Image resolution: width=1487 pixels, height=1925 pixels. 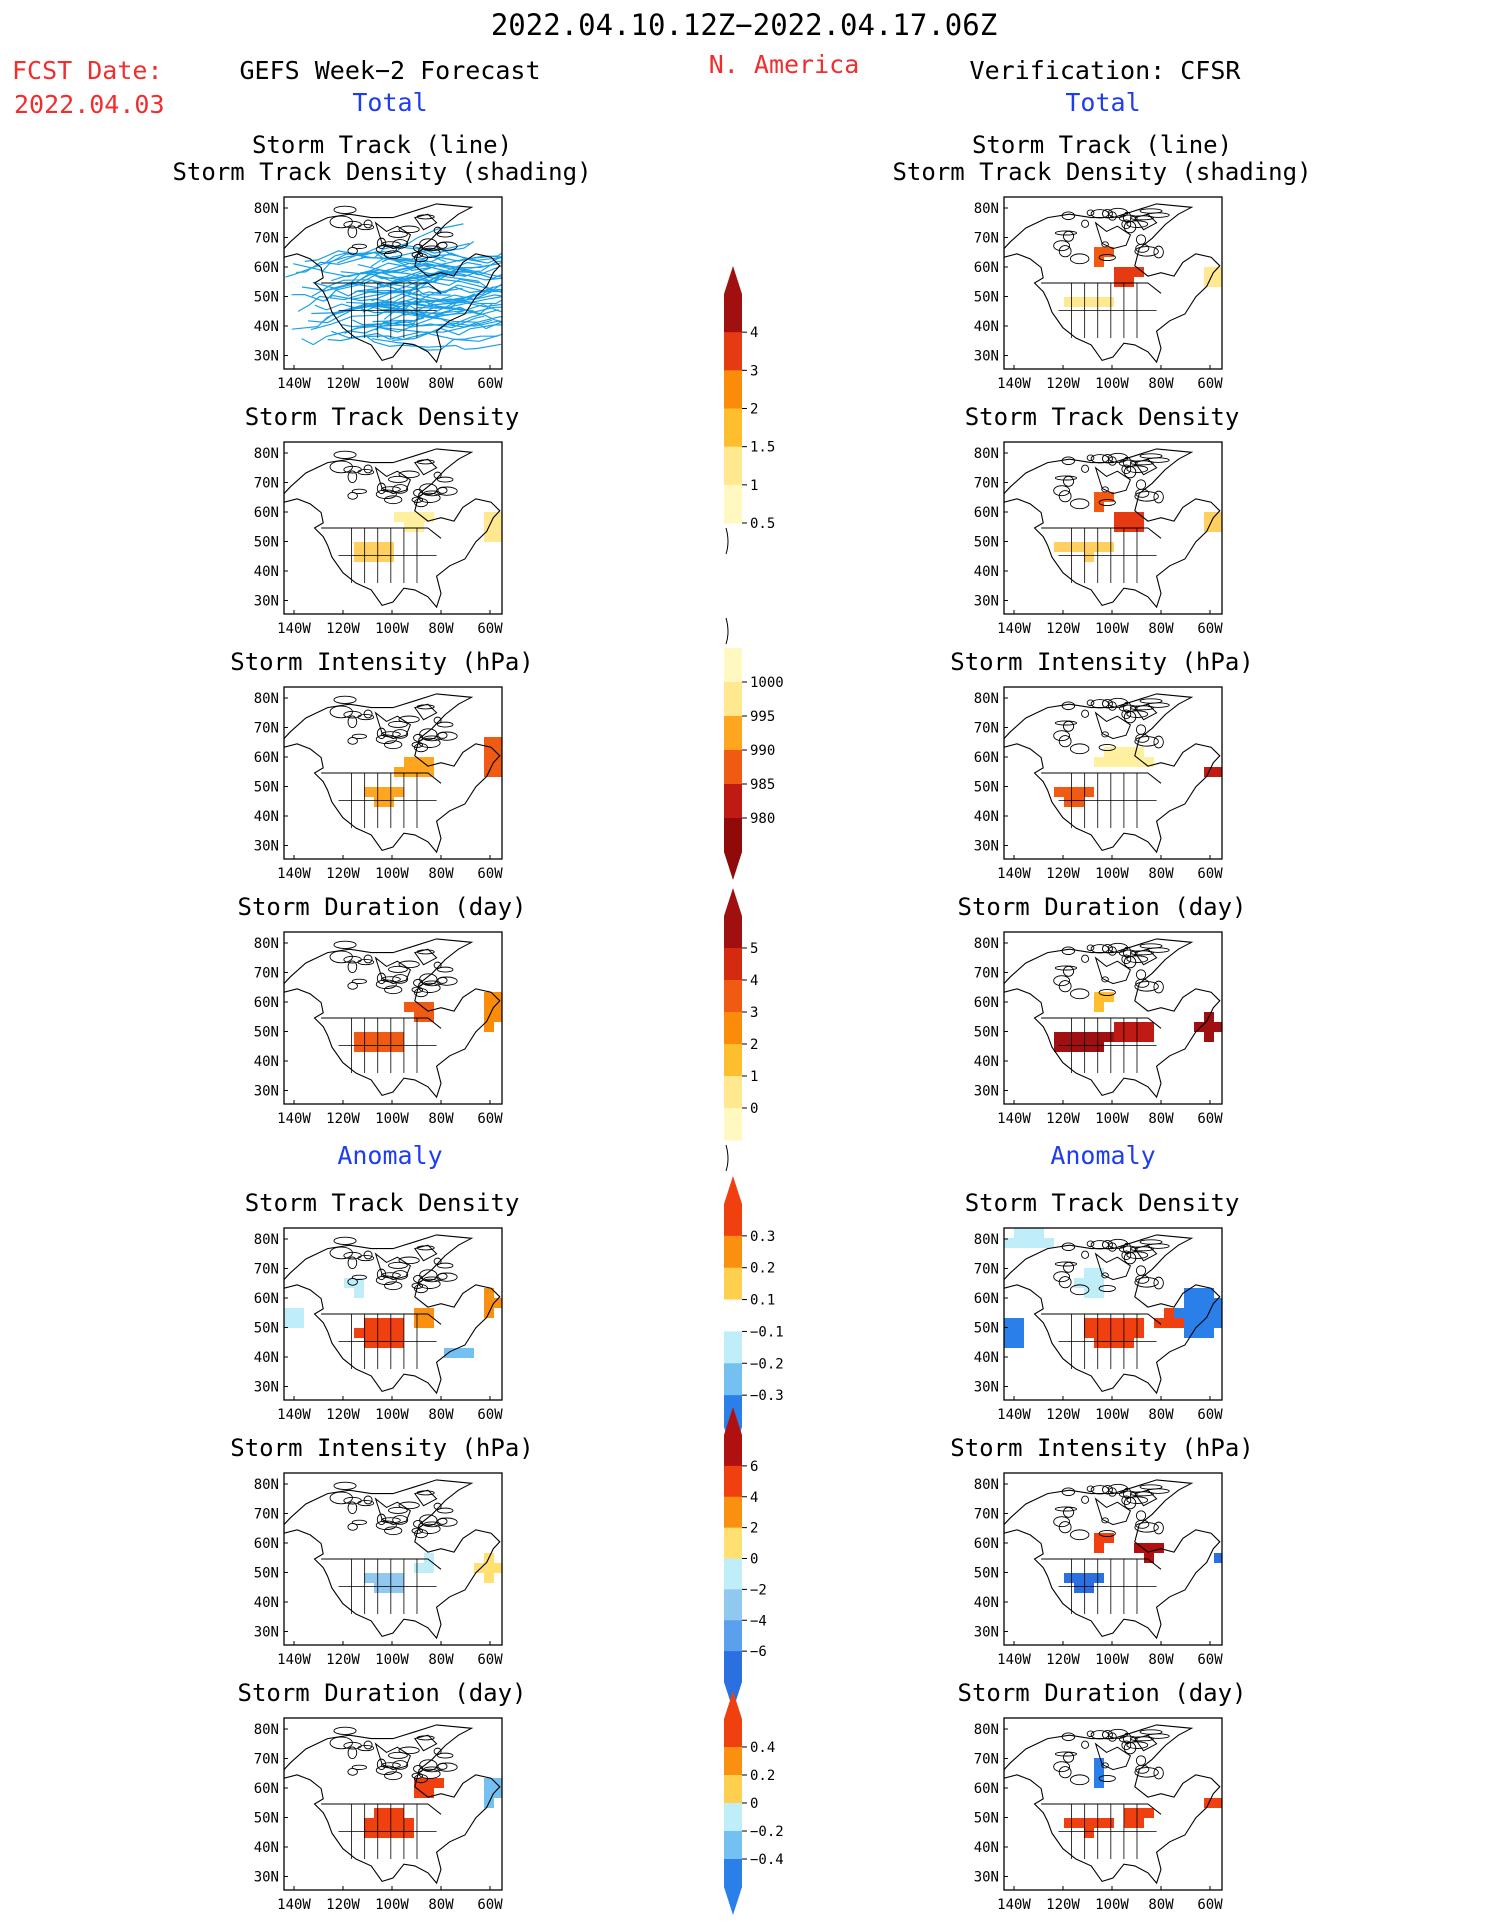 I want to click on colorbar-label: −6, so click(x=758, y=1652).